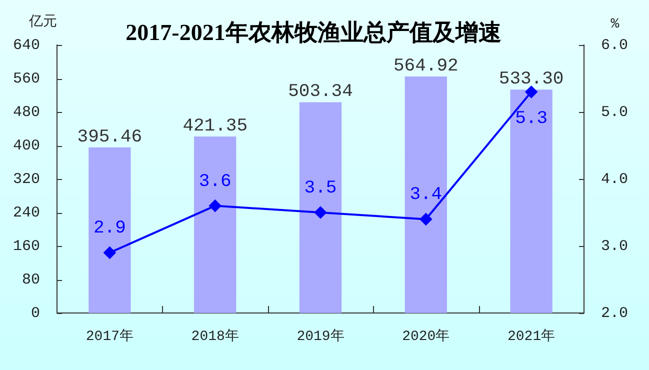 The width and height of the screenshot is (649, 370). What do you see at coordinates (320, 337) in the screenshot?
I see `x-tick-label: 2019年` at bounding box center [320, 337].